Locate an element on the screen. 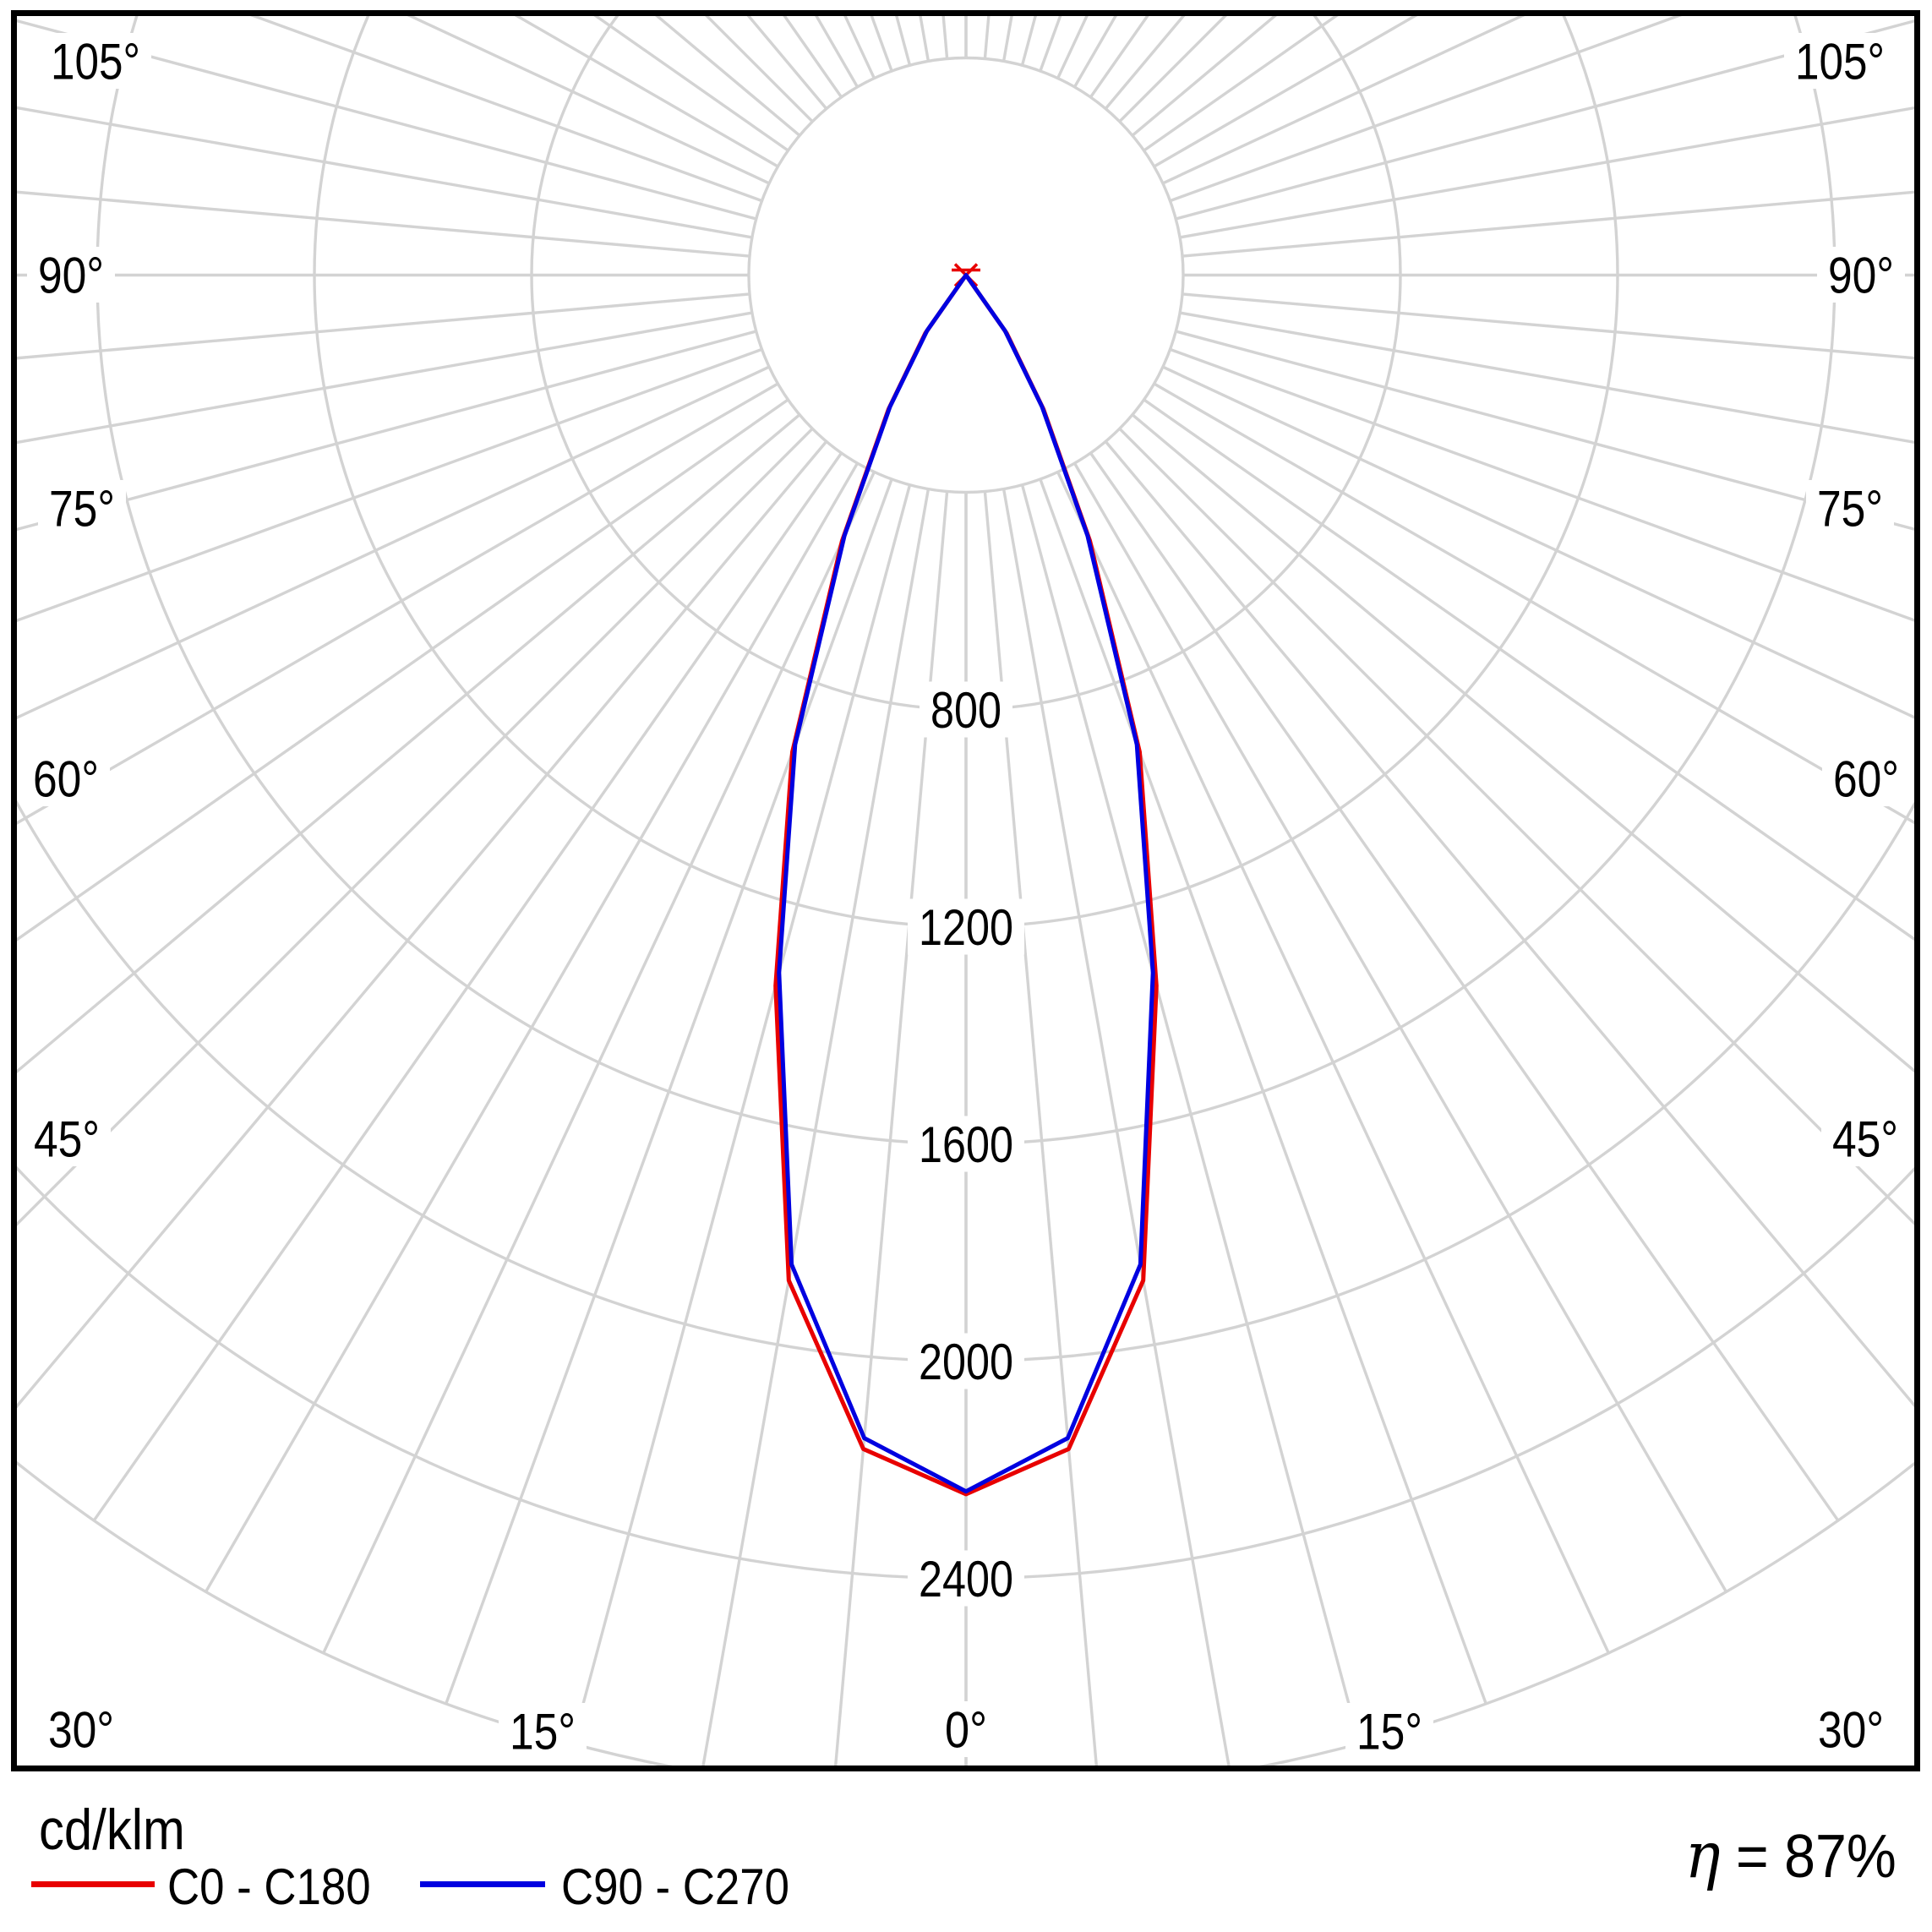 This screenshot has height=1932, width=1932. legend-swatch-c0-c180 is located at coordinates (93, 1884).